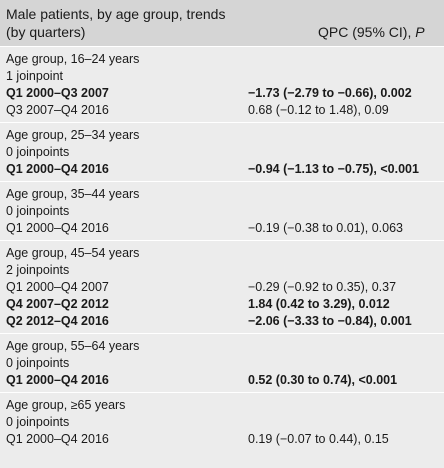  What do you see at coordinates (94, 405) in the screenshot?
I see `age-group-range: , ≥65 years` at bounding box center [94, 405].